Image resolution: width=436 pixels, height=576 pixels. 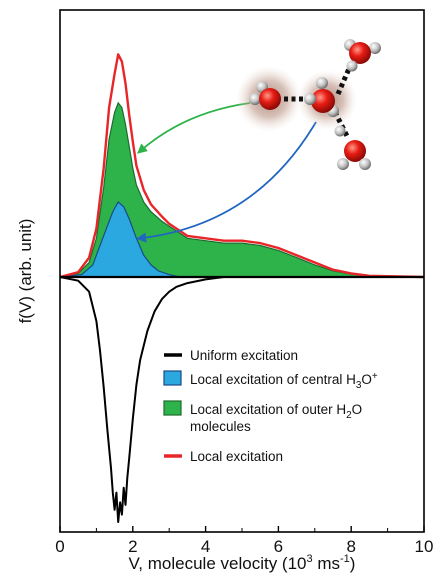 I want to click on x-tick-label: 8, so click(x=350, y=546).